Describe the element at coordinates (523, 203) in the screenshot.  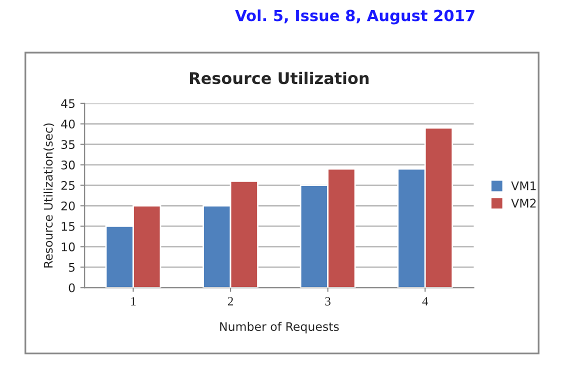
I see `legend-label: VM2` at that location.